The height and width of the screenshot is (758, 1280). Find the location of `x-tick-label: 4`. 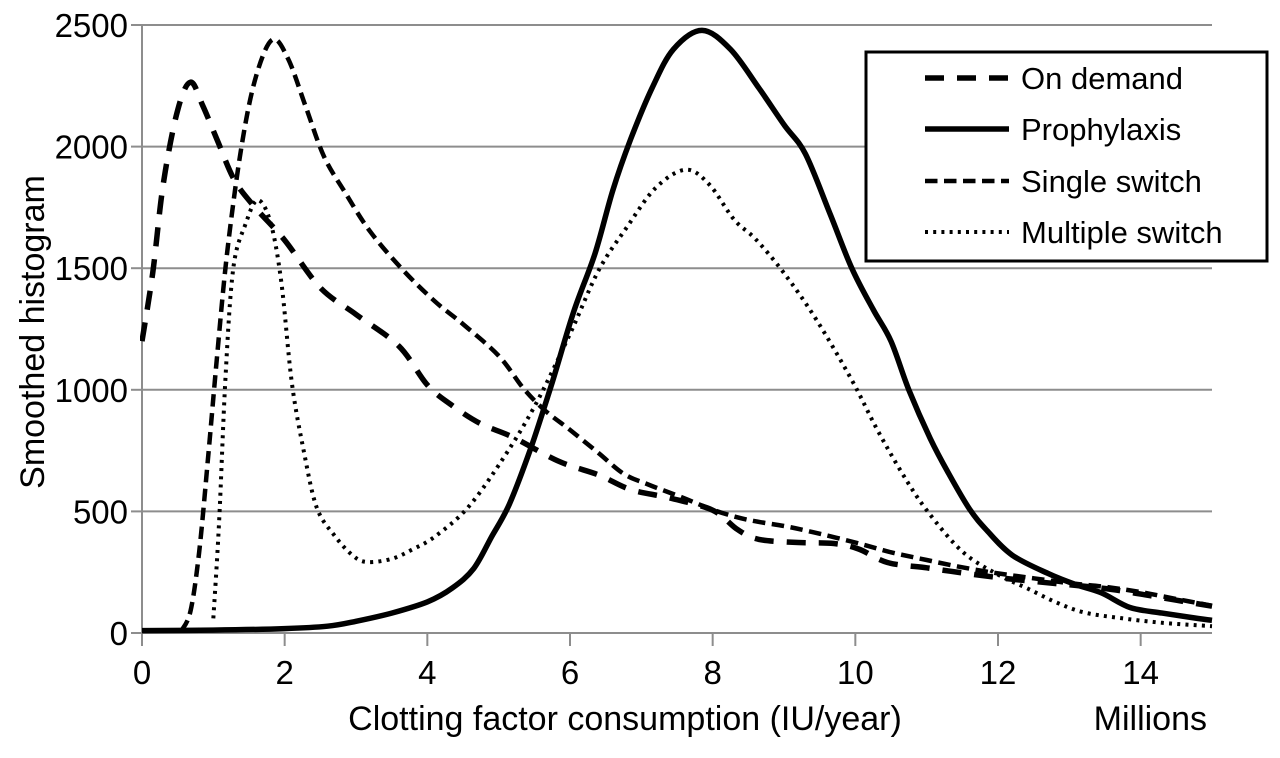

x-tick-label: 4 is located at coordinates (427, 672).